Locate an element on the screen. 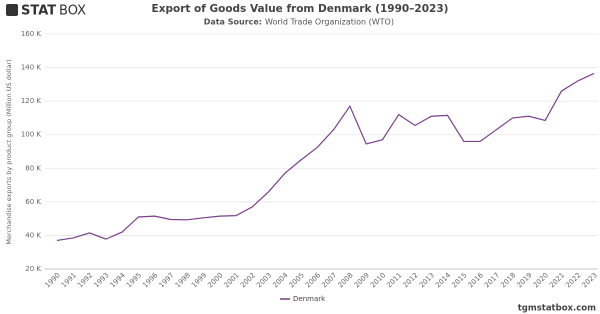 Image resolution: width=600 pixels, height=314 pixels. x-tick-label: 1999 is located at coordinates (199, 280).